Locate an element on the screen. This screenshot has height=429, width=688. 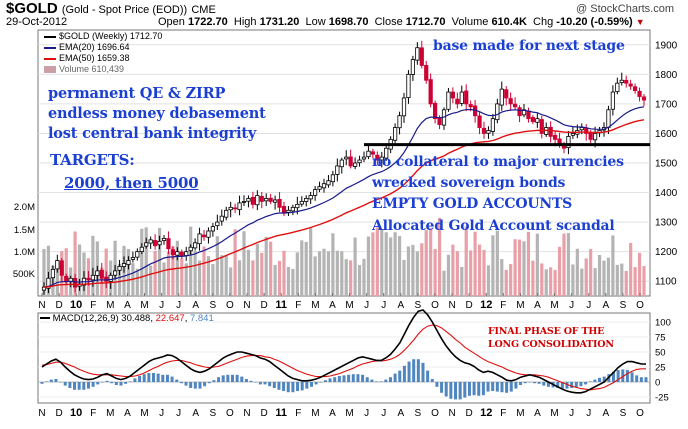
annotation-qe-1: permanent QE & ZIRP is located at coordinates (137, 93).